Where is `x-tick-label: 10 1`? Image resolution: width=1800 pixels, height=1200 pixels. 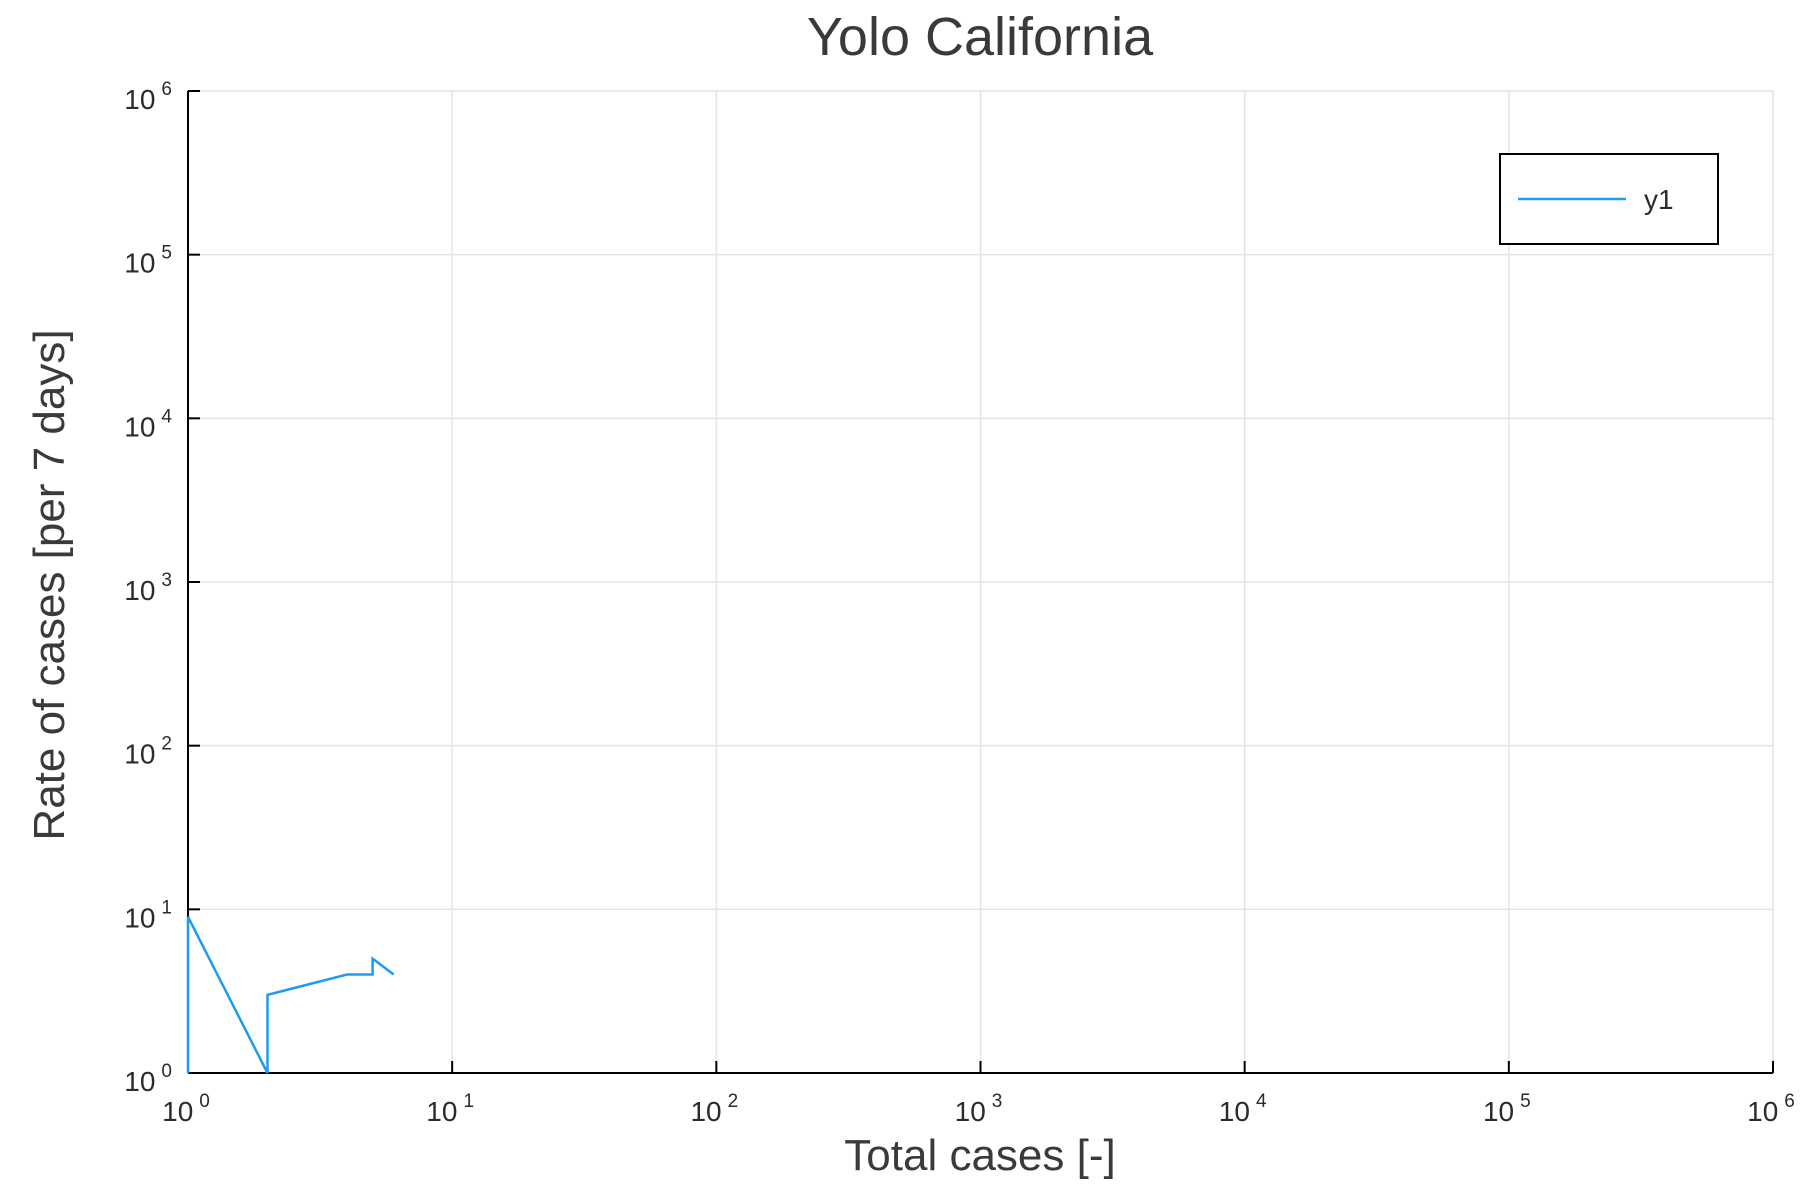 x-tick-label: 10 1 is located at coordinates (450, 1109).